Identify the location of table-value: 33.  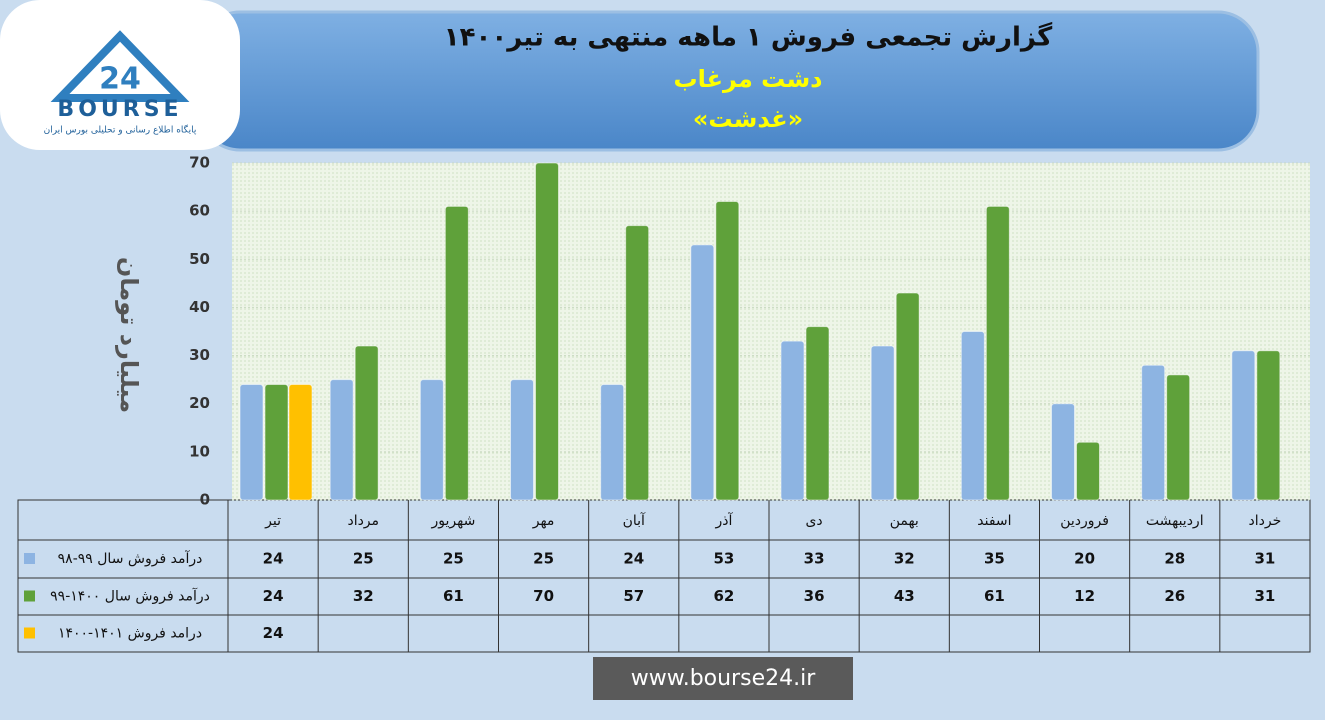
(814, 559).